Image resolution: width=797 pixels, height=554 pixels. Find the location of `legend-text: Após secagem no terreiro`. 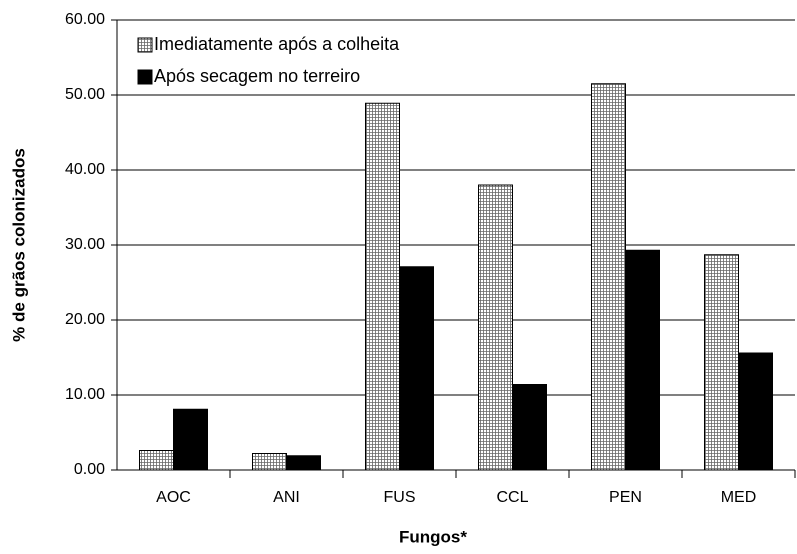

legend-text: Após secagem no terreiro is located at coordinates (257, 76).